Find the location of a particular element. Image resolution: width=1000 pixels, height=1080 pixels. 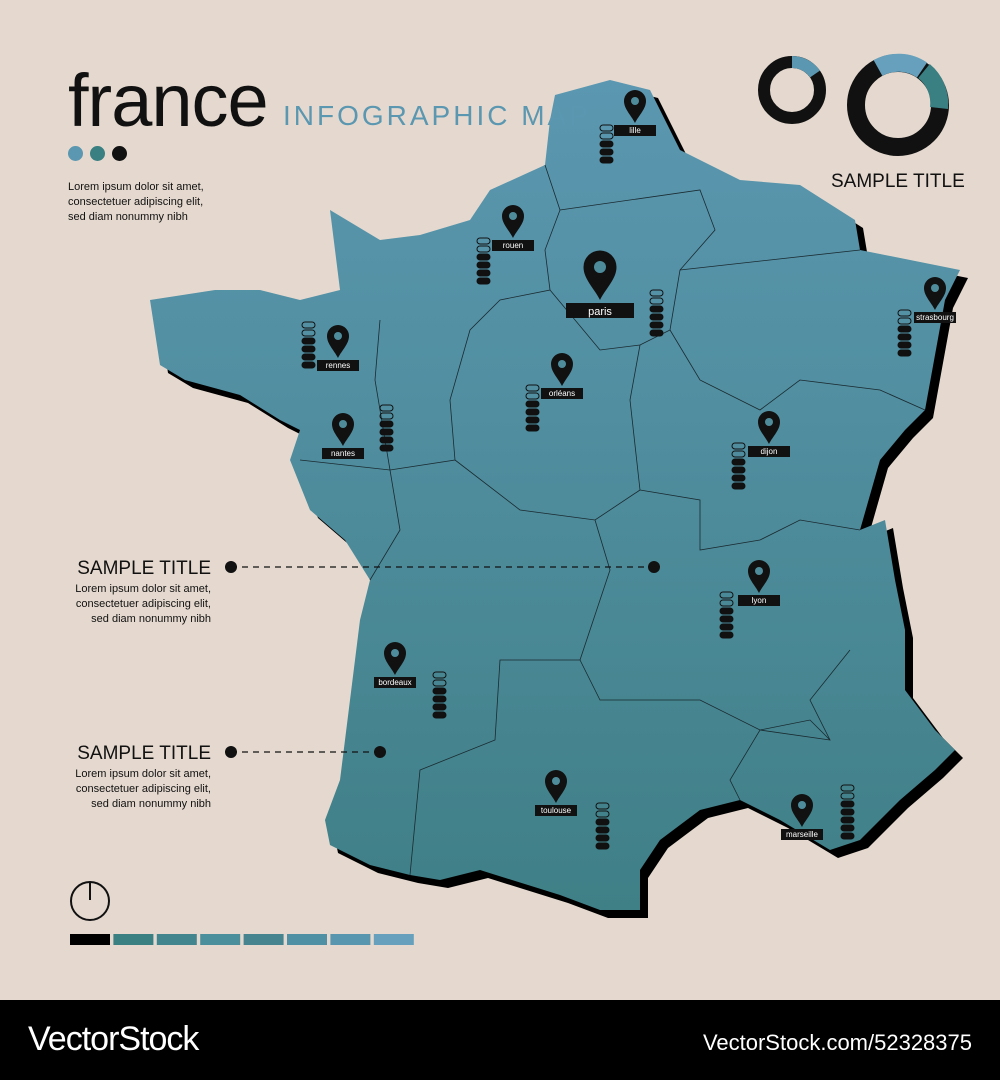

clock-icon is located at coordinates (90, 901).